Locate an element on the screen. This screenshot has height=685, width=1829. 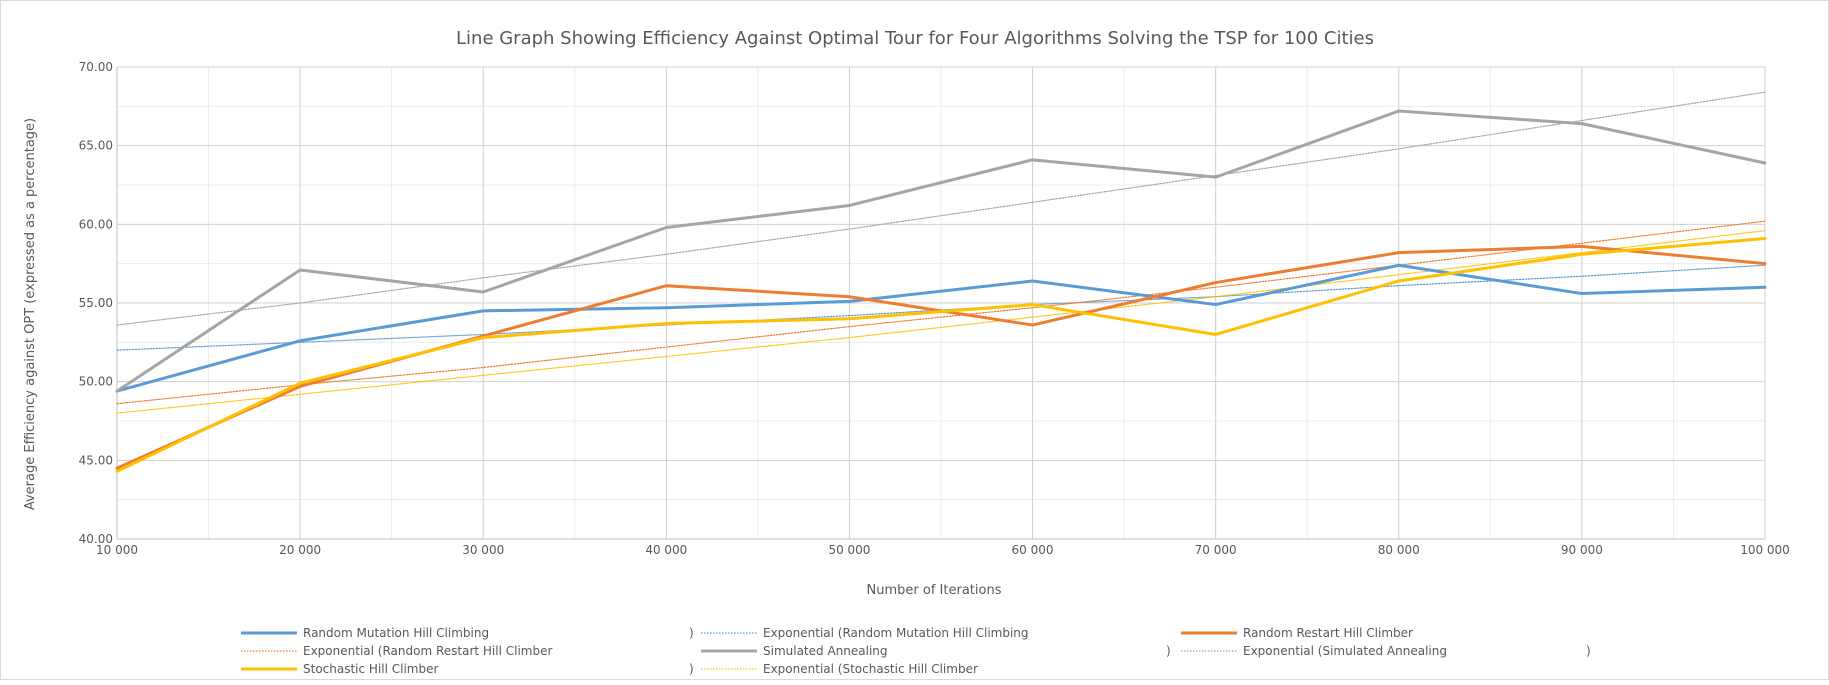
x-tick-label: 50 000 is located at coordinates (849, 550).